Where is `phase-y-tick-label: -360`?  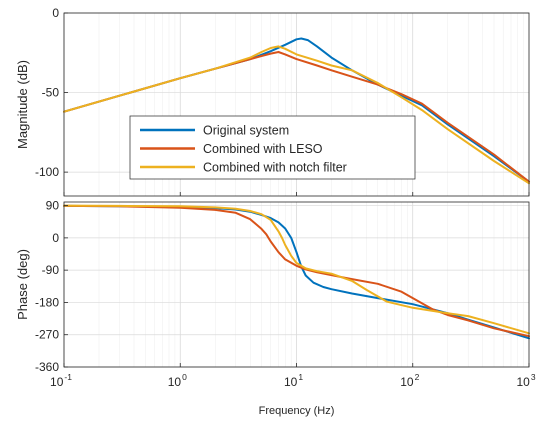 phase-y-tick-label: -360 is located at coordinates (47, 367).